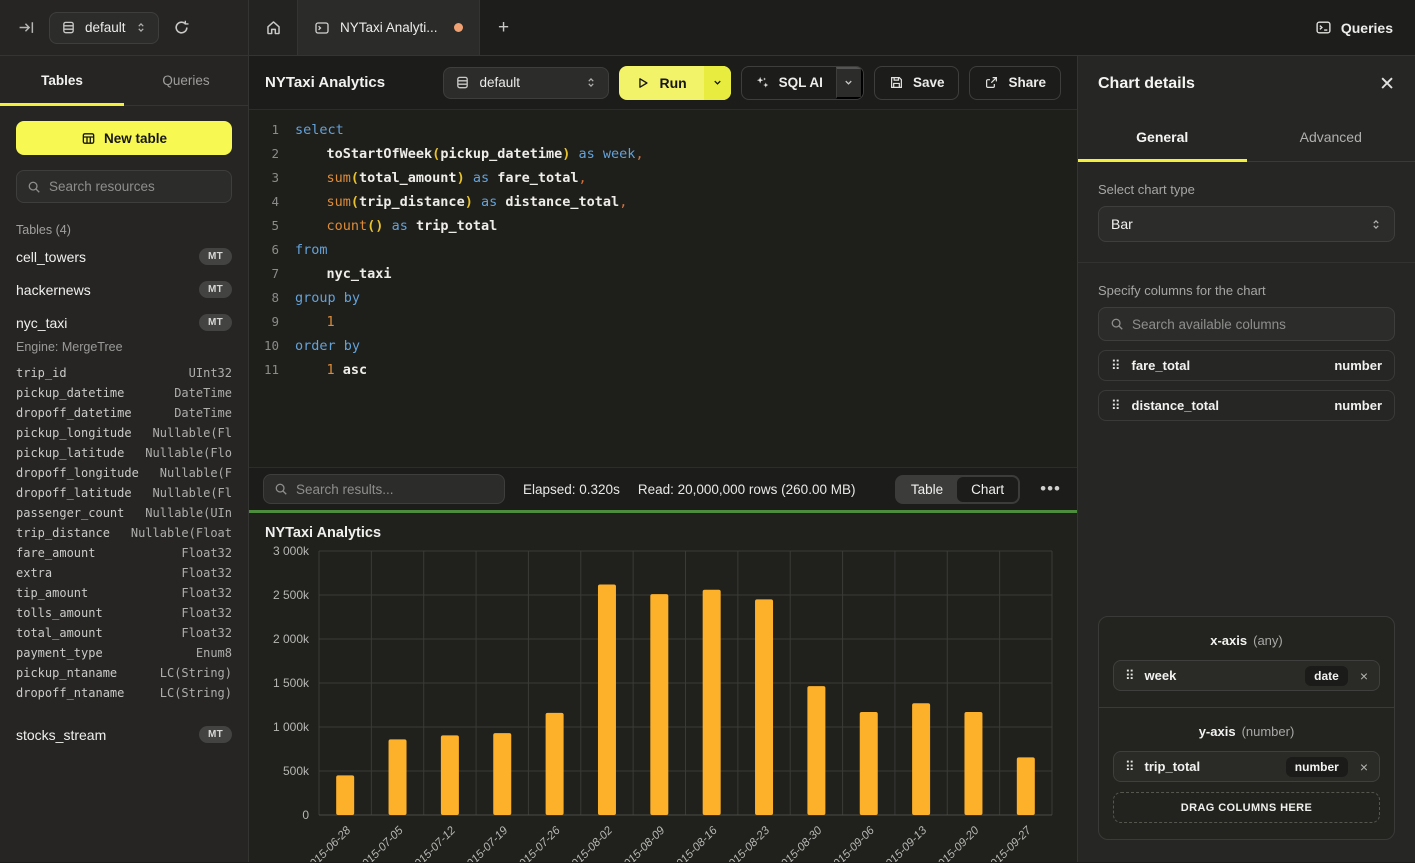  I want to click on run-button: Run, so click(661, 83).